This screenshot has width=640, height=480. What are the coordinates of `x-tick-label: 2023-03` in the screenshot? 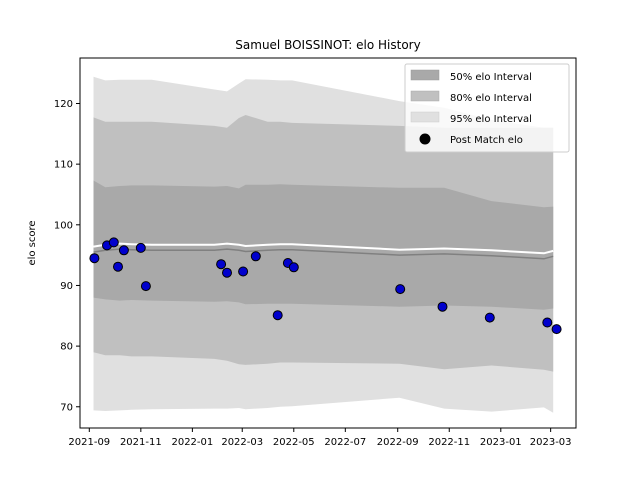 It's located at (551, 442).